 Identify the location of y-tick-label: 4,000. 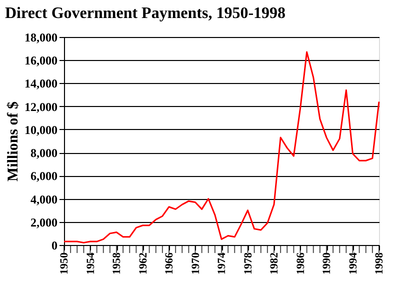
(44, 199).